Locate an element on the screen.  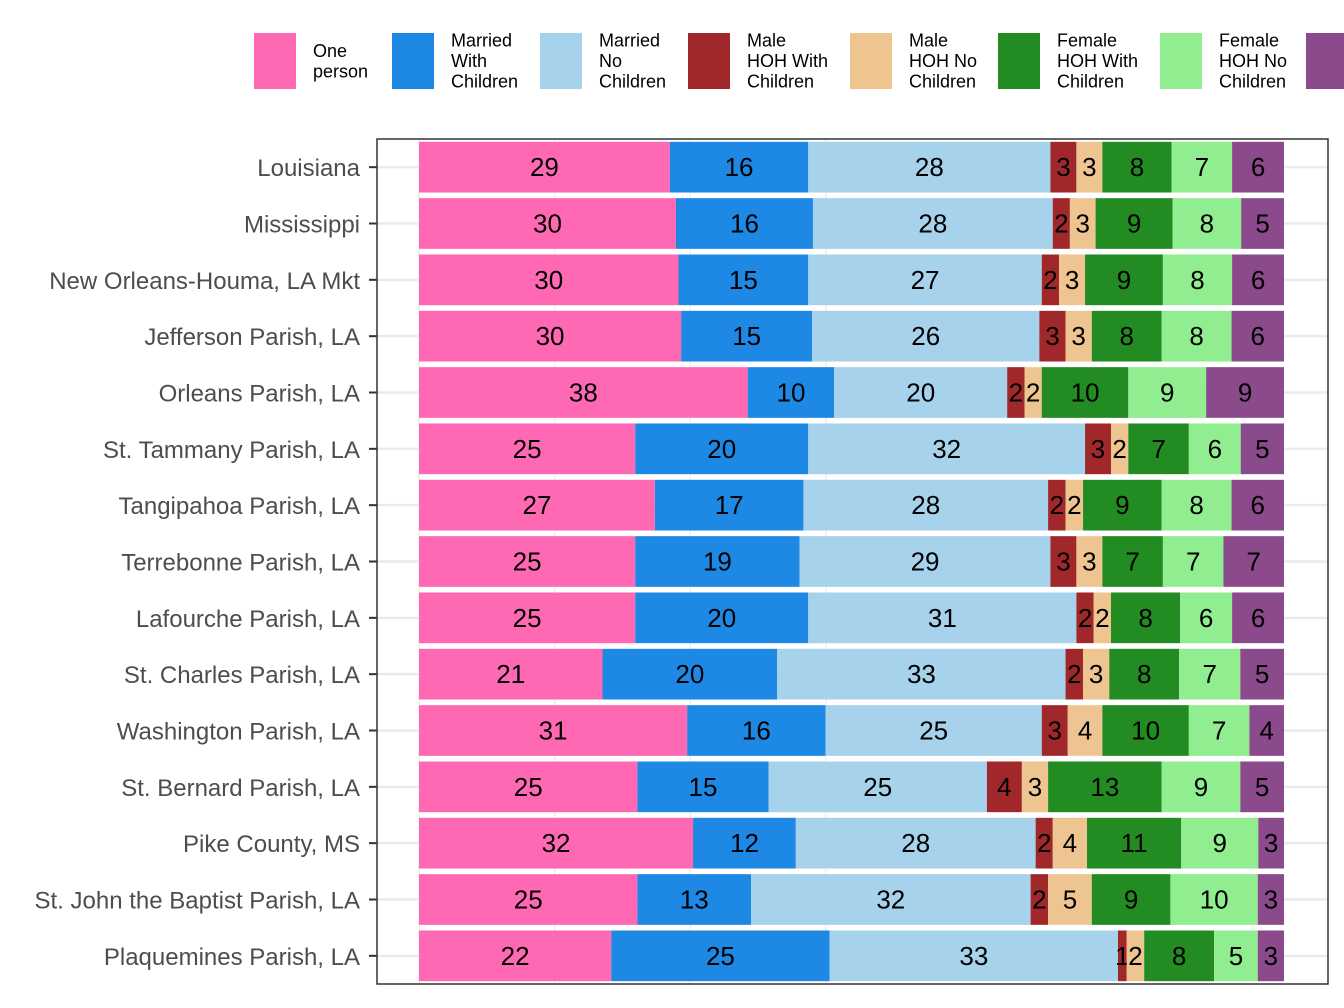
y-tick-label: St. John the Baptist Parish, LA is located at coordinates (197, 901).